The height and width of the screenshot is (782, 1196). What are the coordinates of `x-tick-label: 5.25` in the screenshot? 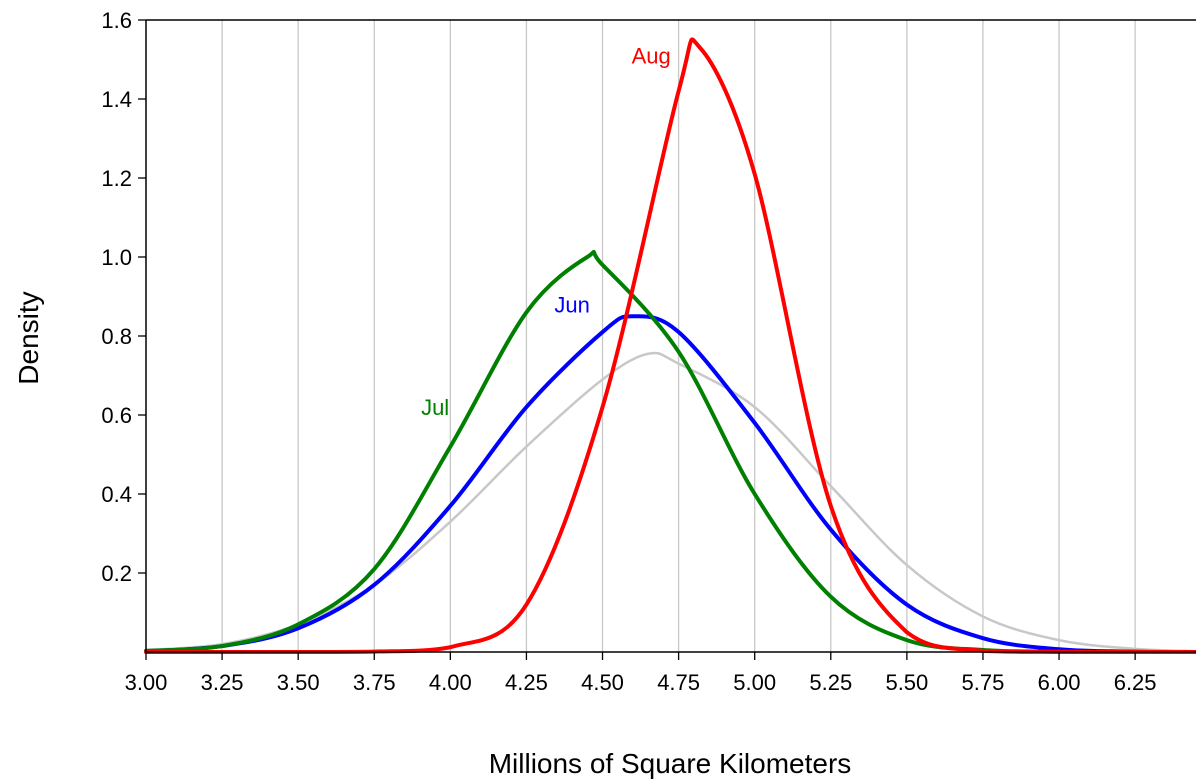 It's located at (830, 682).